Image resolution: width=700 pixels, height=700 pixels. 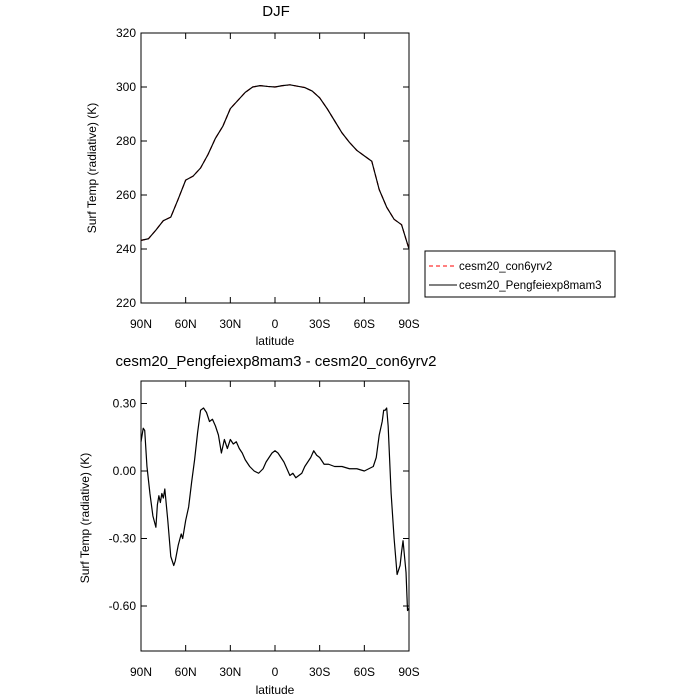 I want to click on top-plot-frame, so click(x=275, y=168).